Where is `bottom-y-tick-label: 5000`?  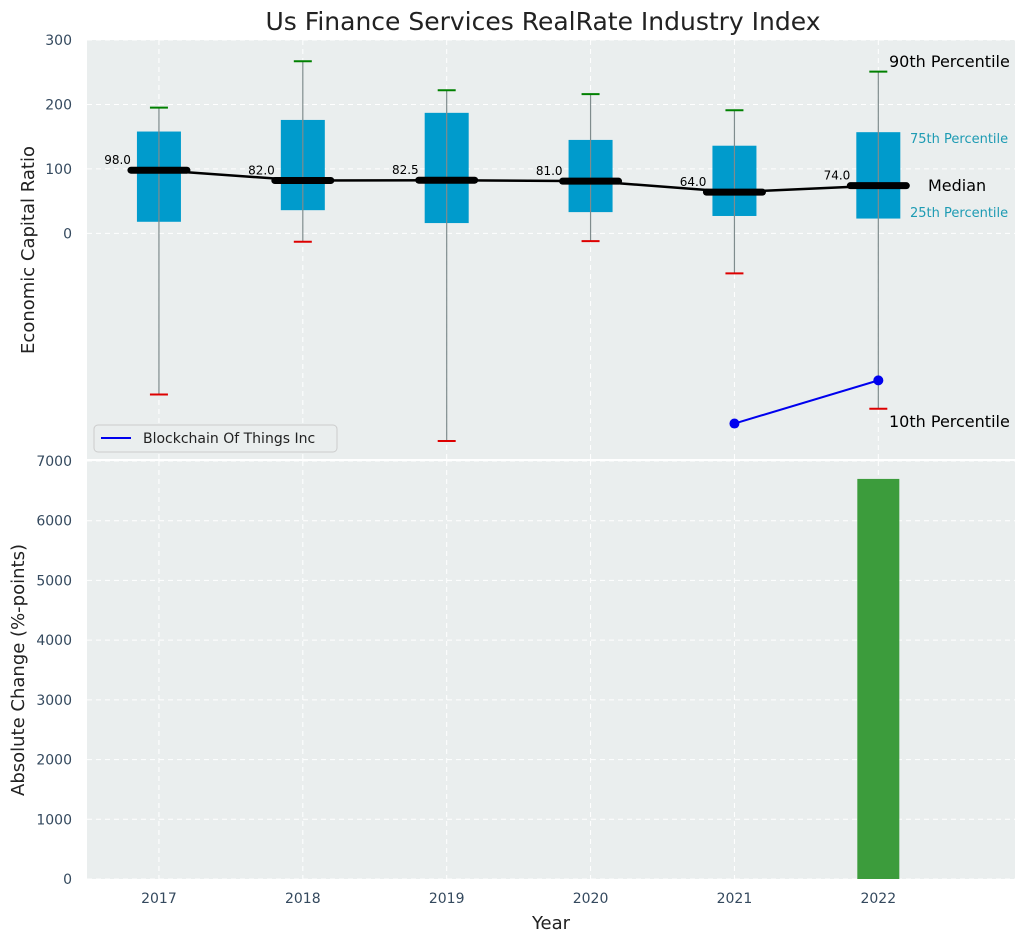
bottom-y-tick-label: 5000 is located at coordinates (54, 581).